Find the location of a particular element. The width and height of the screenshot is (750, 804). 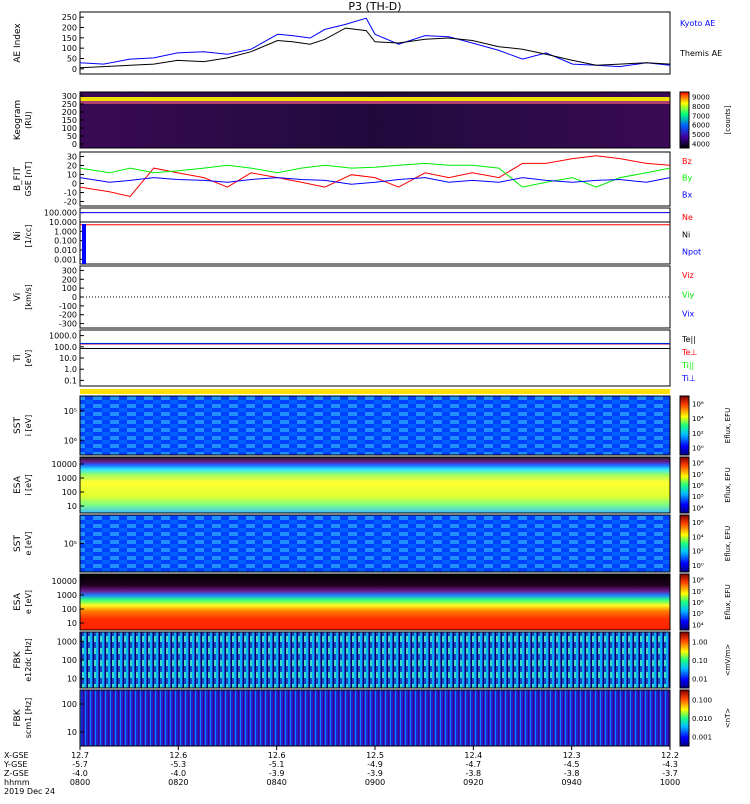

panel-ytick: 150 is located at coordinates (69, 120).